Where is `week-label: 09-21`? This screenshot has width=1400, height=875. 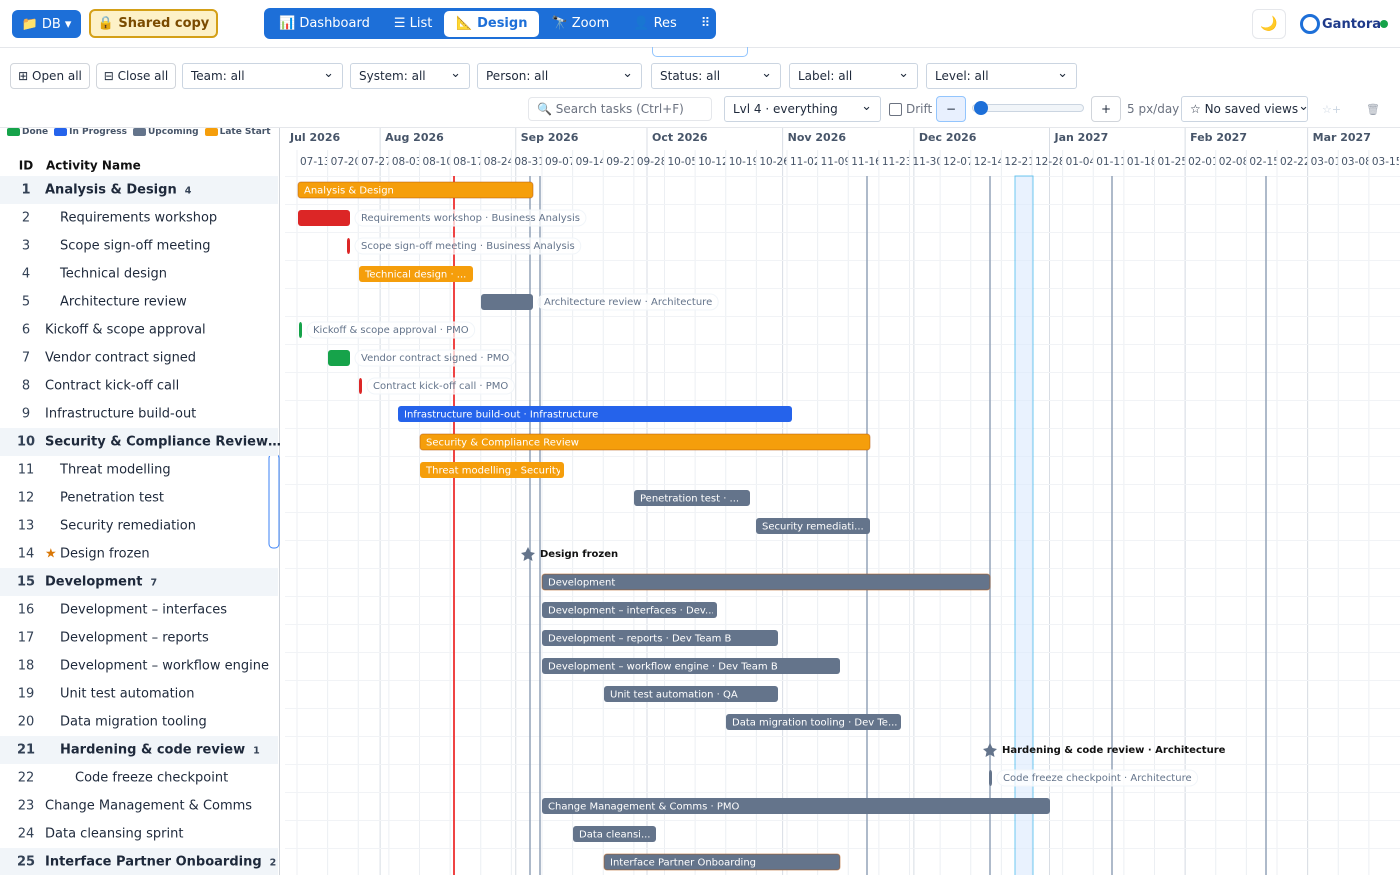
week-label: 09-21 is located at coordinates (621, 162).